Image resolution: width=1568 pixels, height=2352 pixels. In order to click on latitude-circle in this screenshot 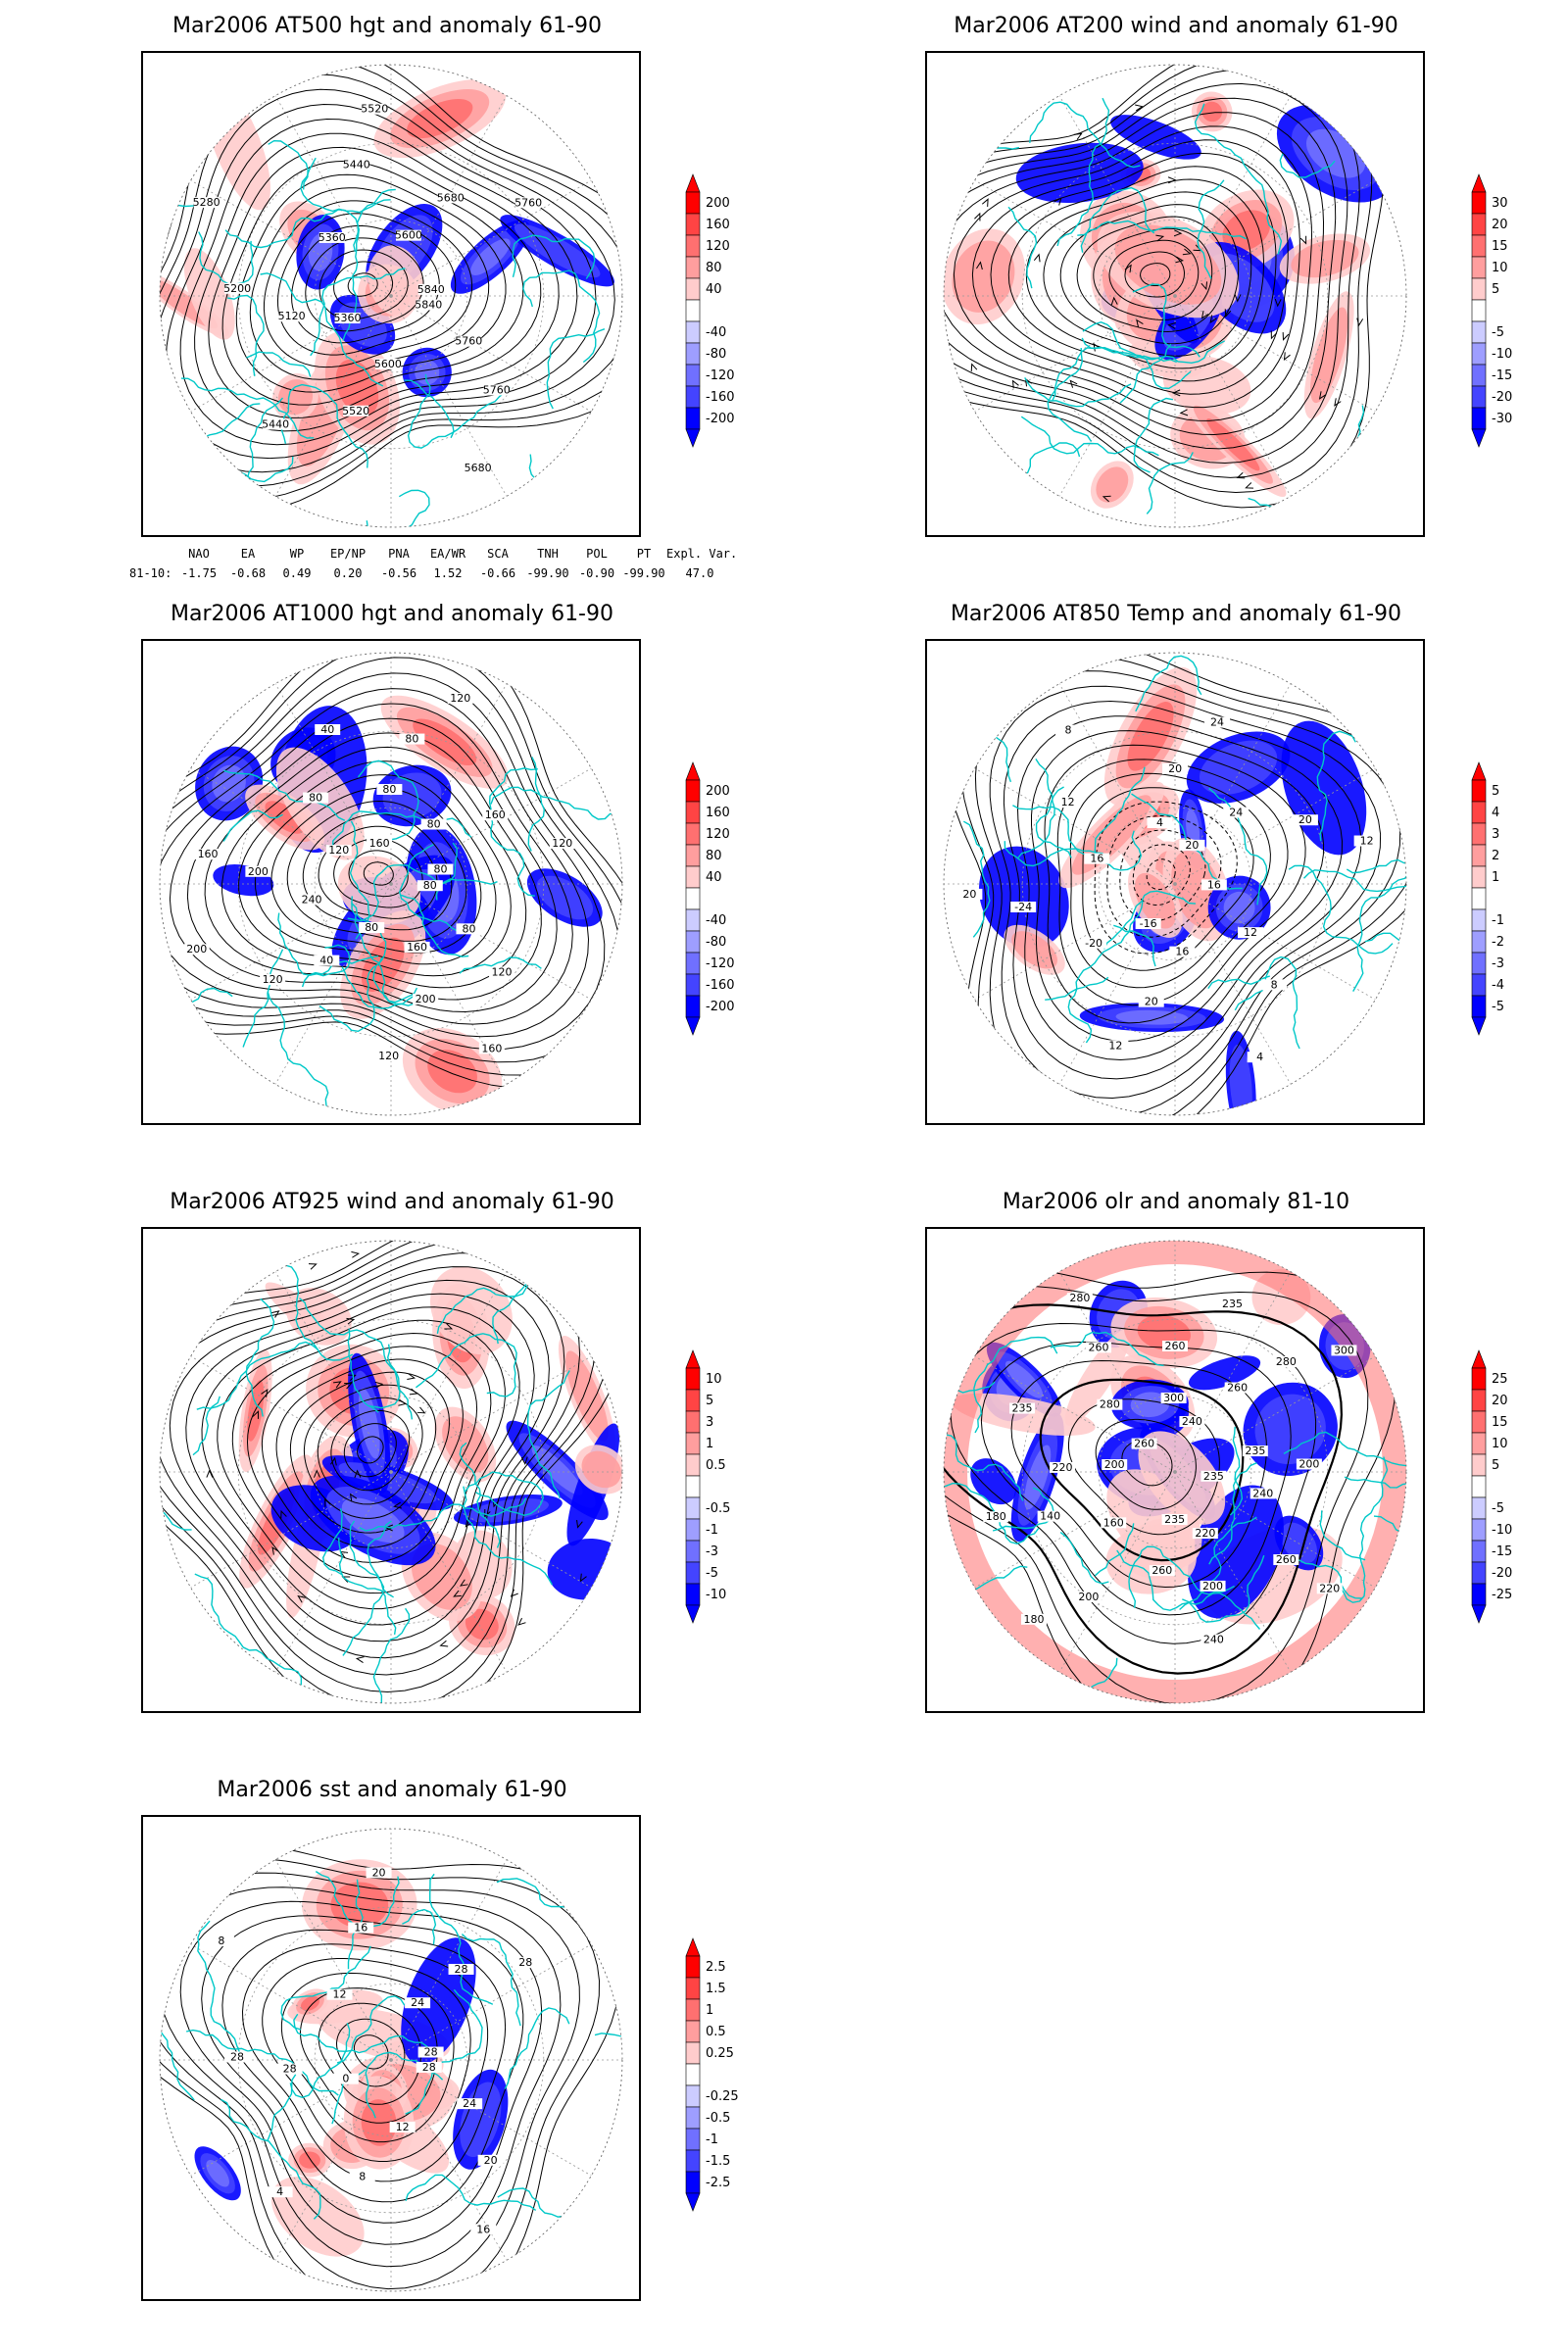, I will do `click(1175, 884)`.